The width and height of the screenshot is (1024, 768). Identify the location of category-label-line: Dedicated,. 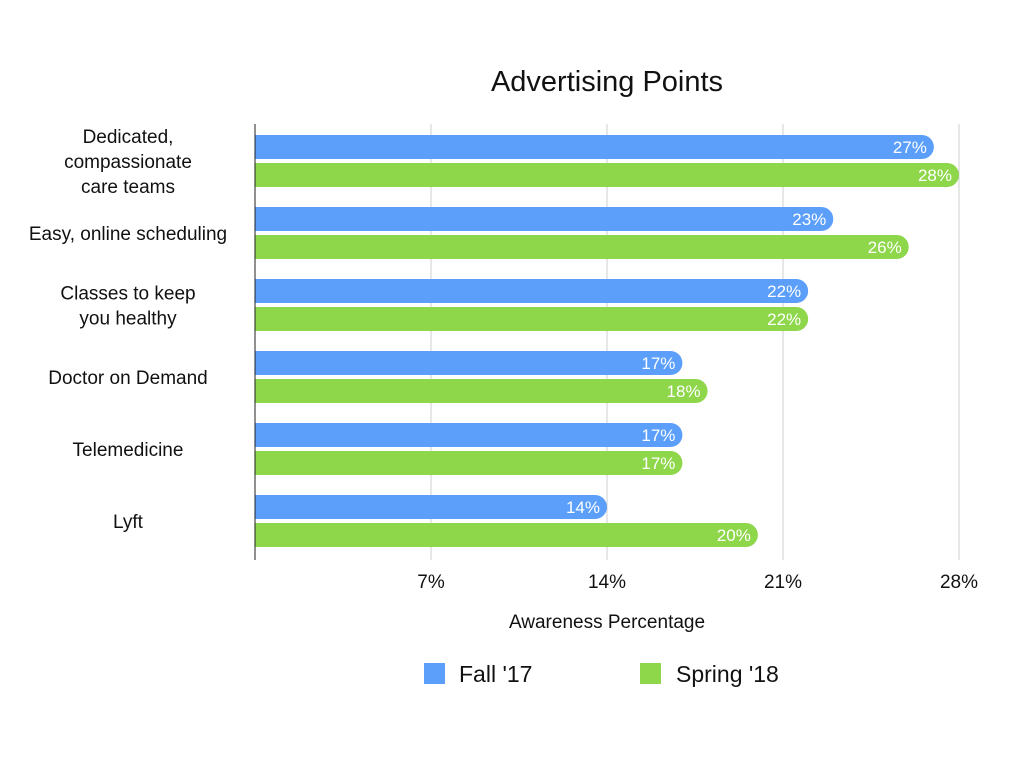
(128, 137).